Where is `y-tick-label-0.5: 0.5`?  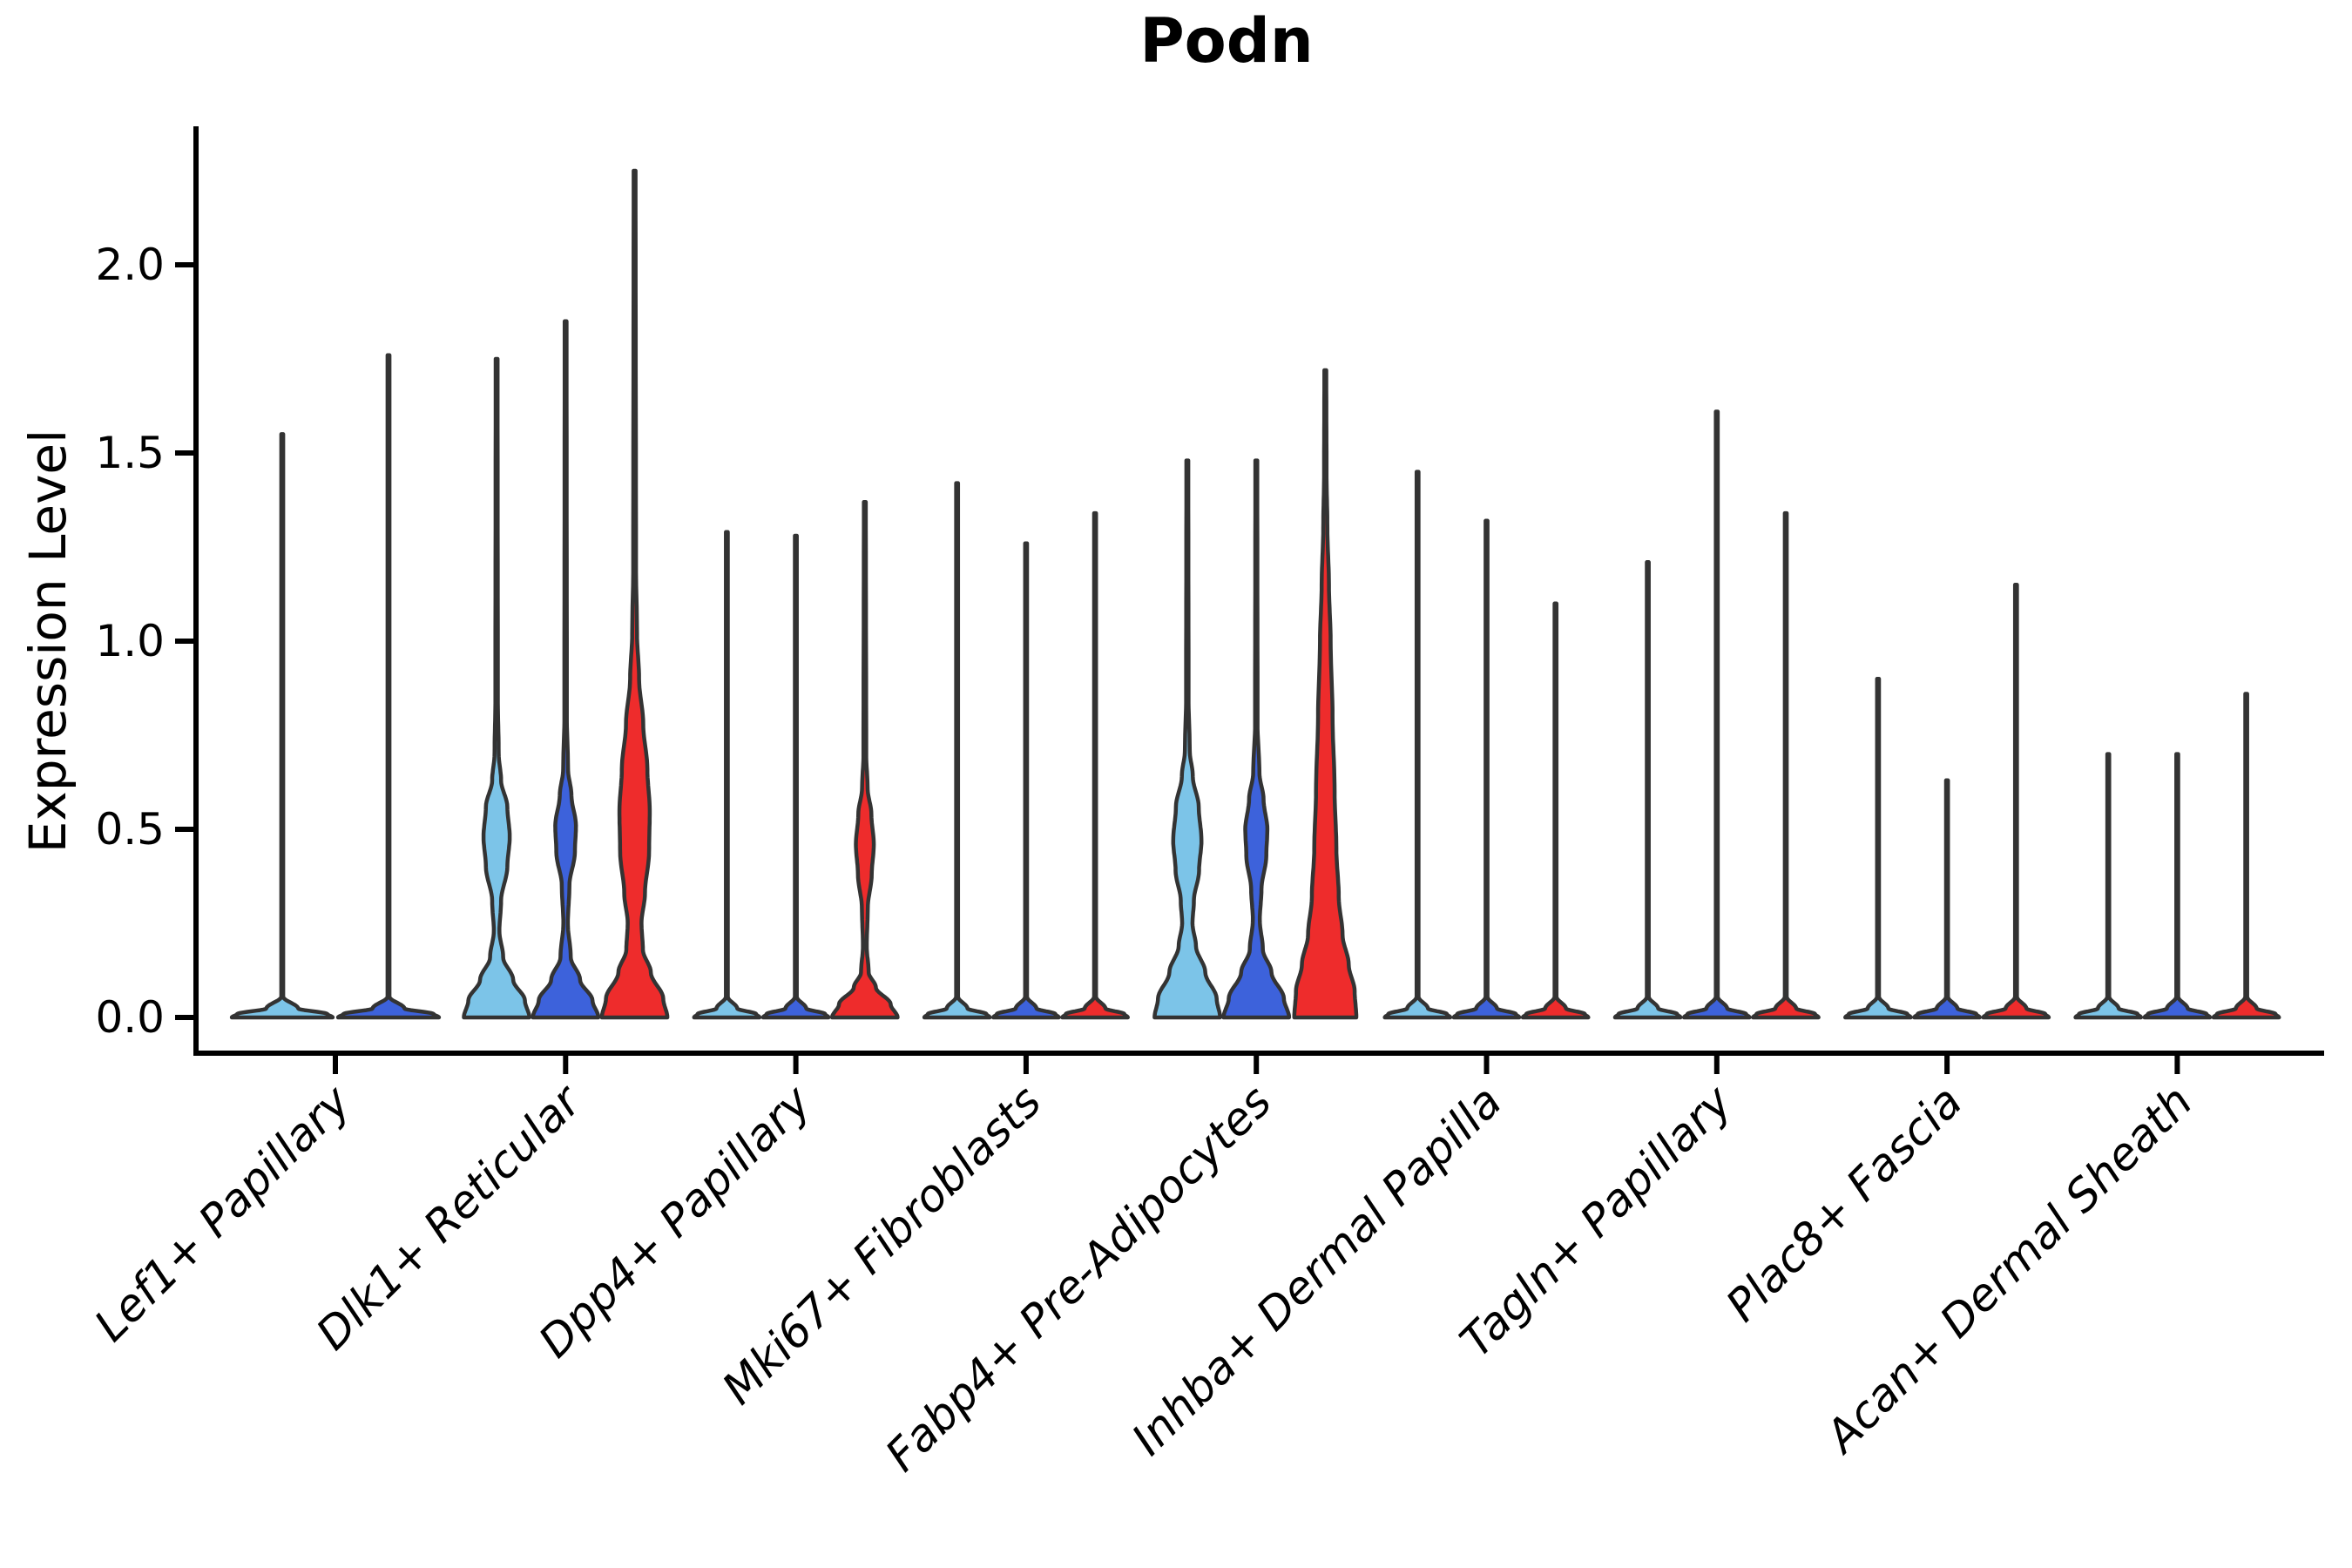
y-tick-label-0.5: 0.5 is located at coordinates (130, 830).